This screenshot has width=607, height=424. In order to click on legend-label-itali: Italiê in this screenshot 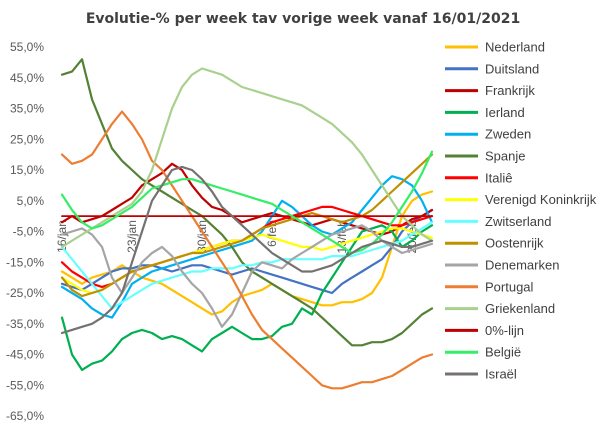, I will do `click(498, 177)`.